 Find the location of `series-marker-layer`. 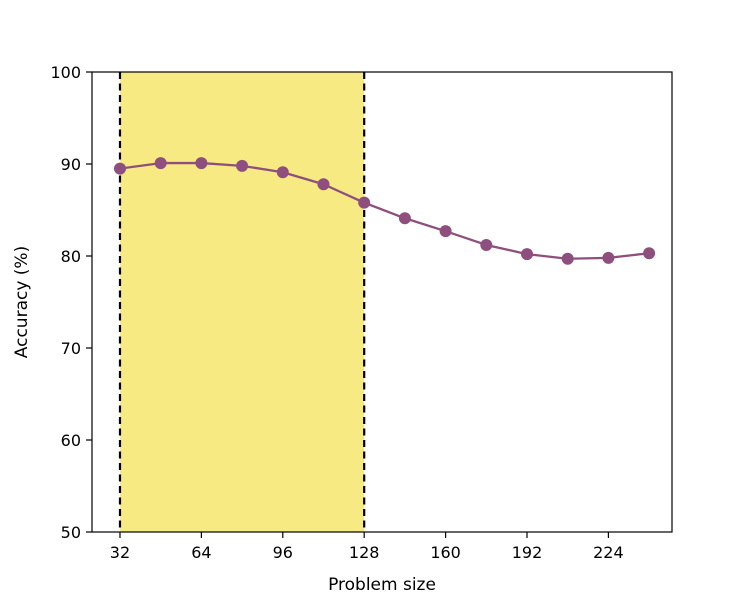

series-marker-layer is located at coordinates (384, 211).